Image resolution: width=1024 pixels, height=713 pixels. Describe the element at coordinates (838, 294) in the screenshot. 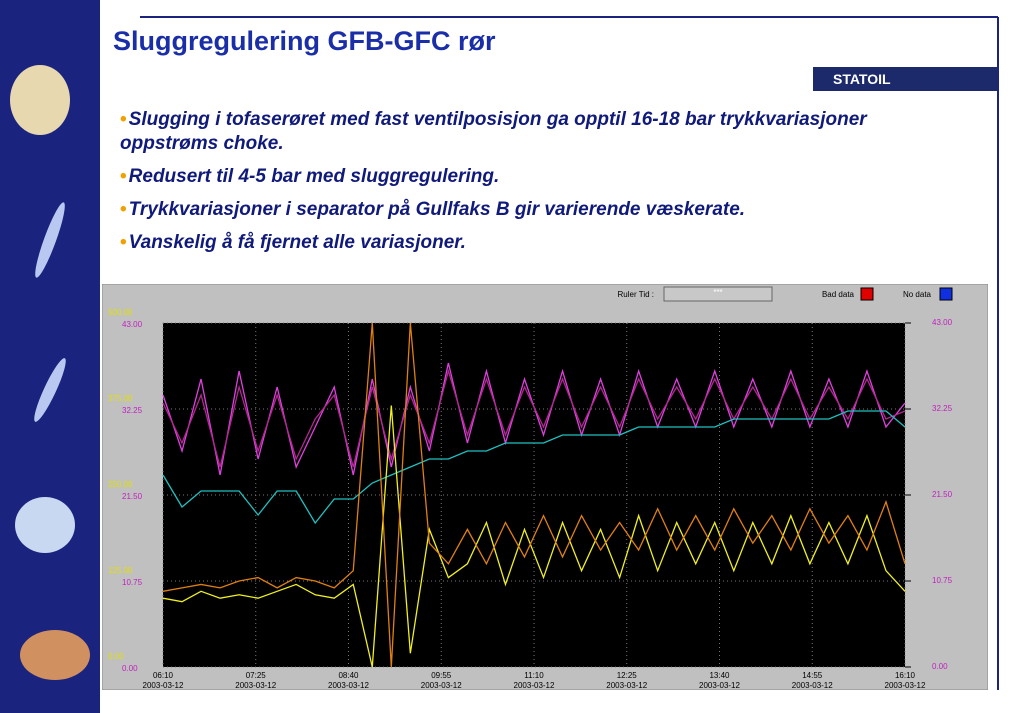

I see `bad-data-label: Bad data` at that location.